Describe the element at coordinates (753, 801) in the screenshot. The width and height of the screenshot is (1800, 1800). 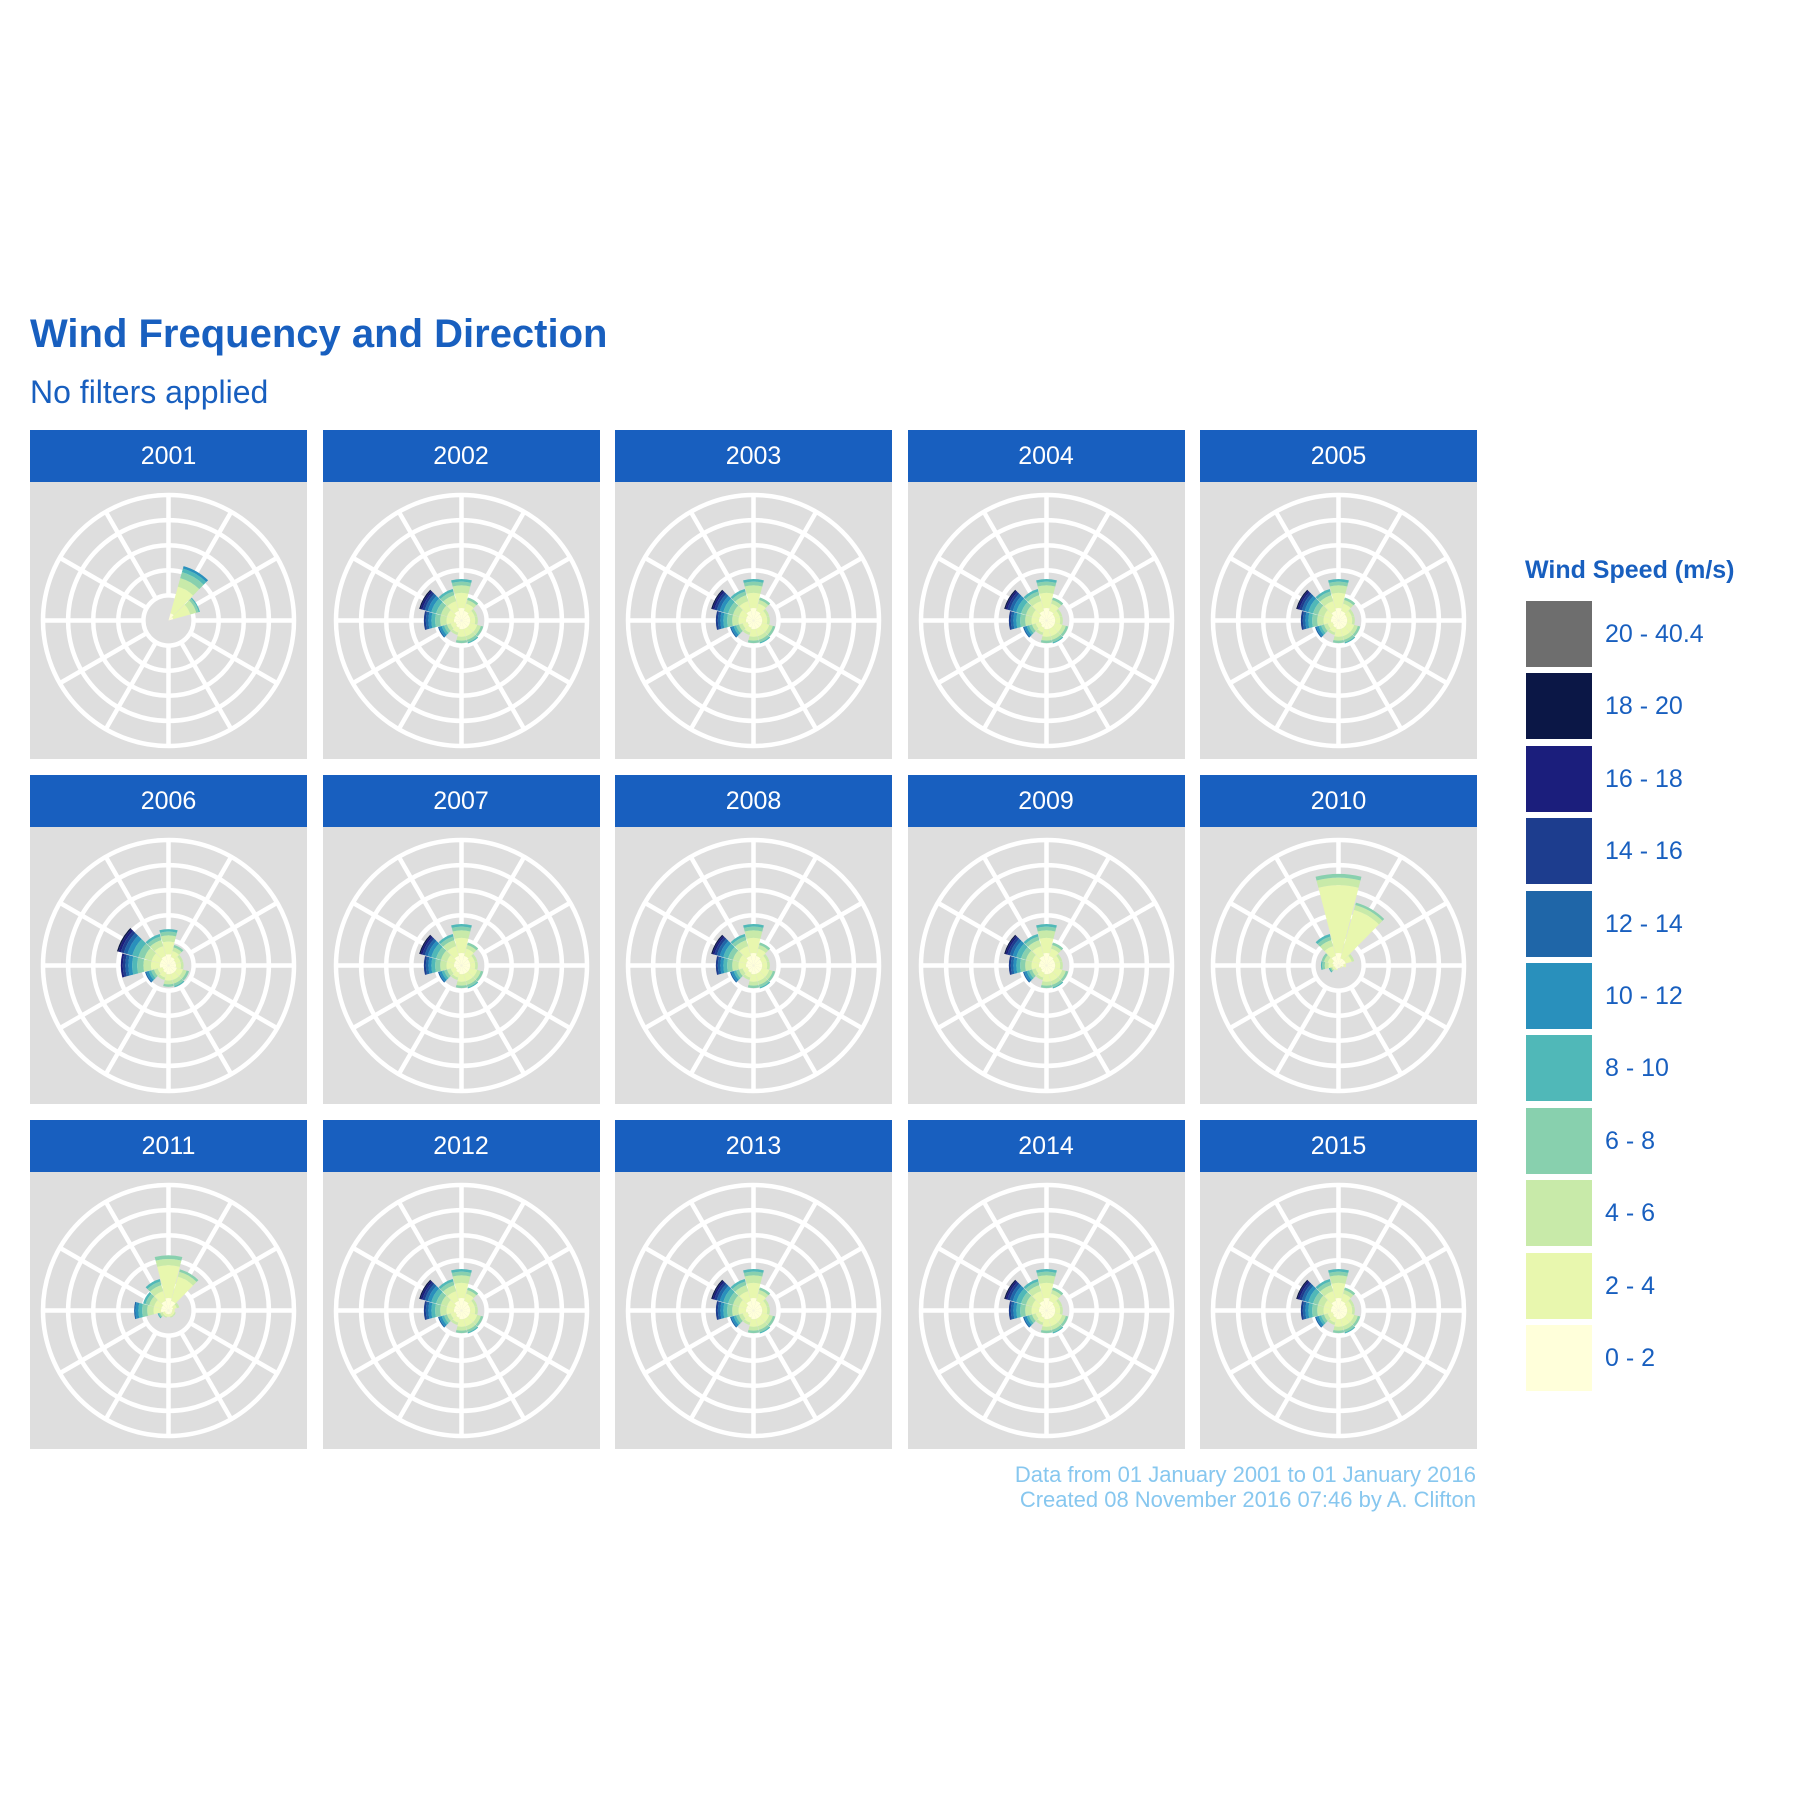
I see `facet-strip-label: 2008` at that location.